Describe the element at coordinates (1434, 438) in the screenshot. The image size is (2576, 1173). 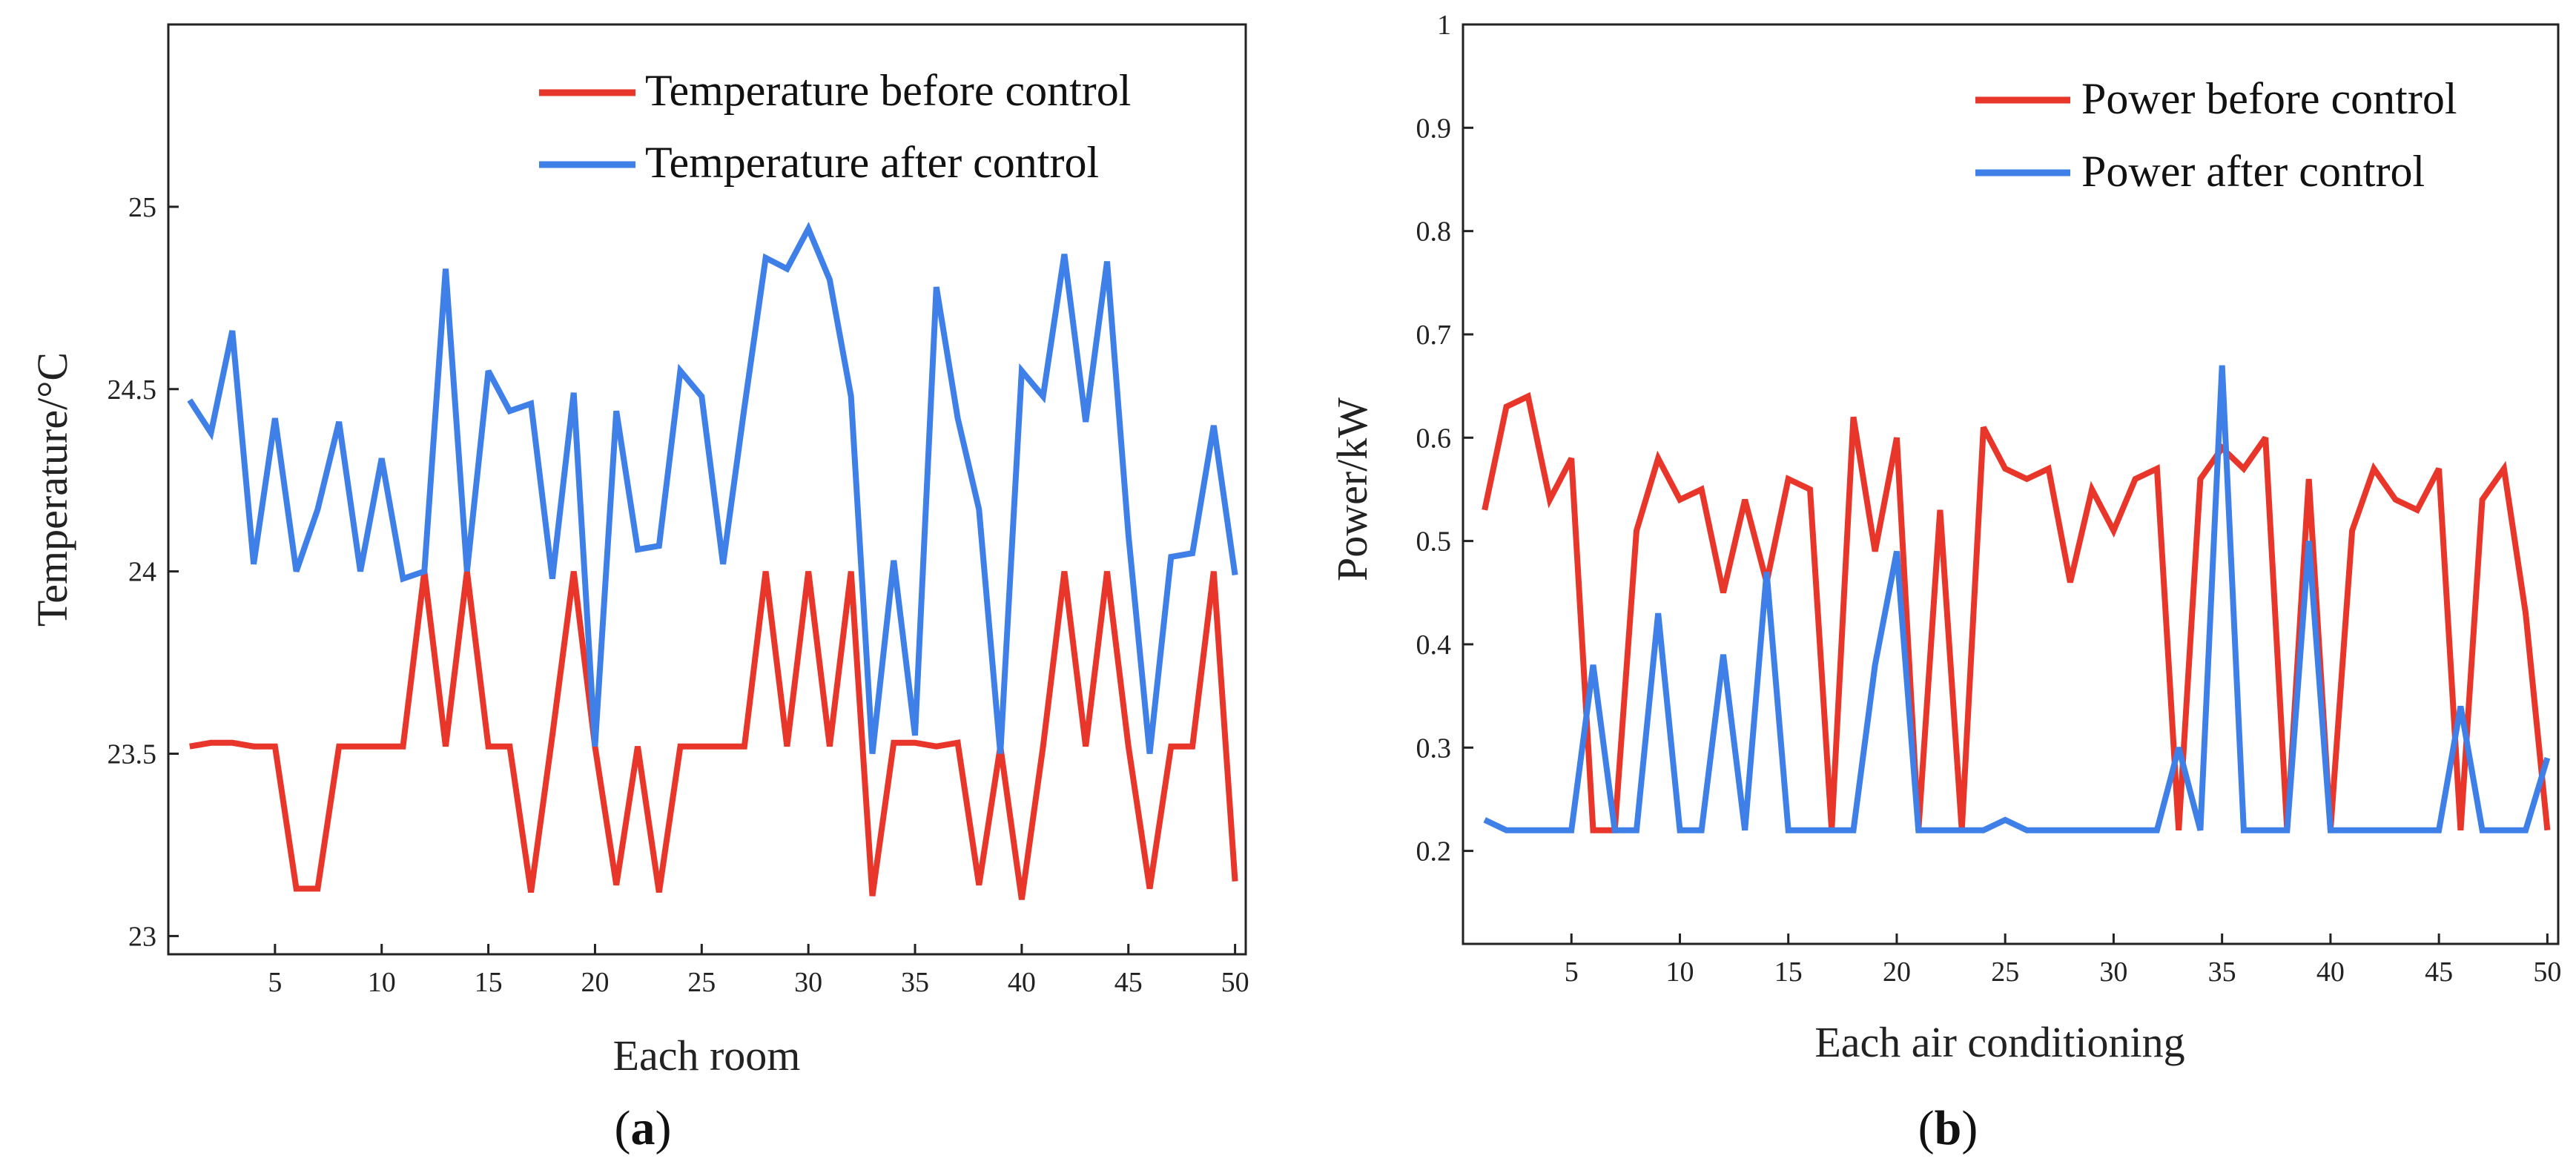
I see `y-tick-label-b: 0.6` at that location.